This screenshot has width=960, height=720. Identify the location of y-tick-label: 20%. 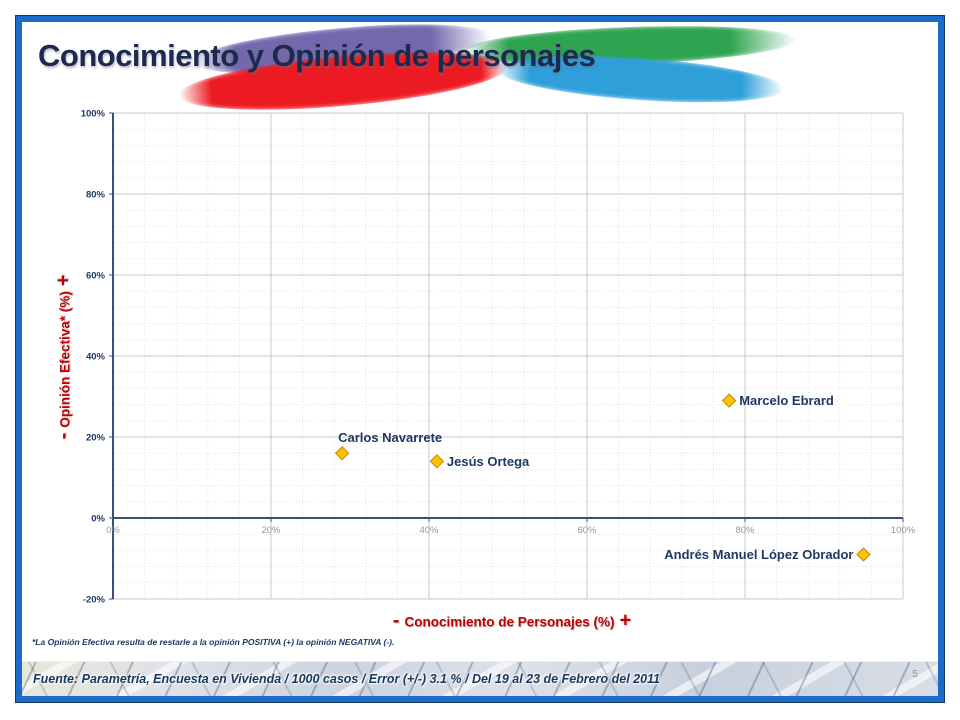
(96, 438).